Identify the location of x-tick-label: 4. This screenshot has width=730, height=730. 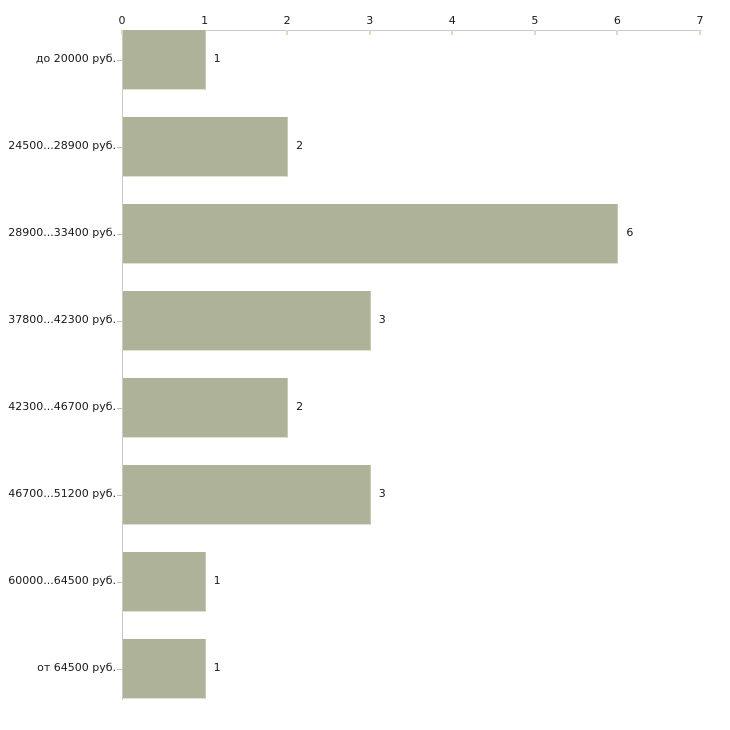
(452, 20).